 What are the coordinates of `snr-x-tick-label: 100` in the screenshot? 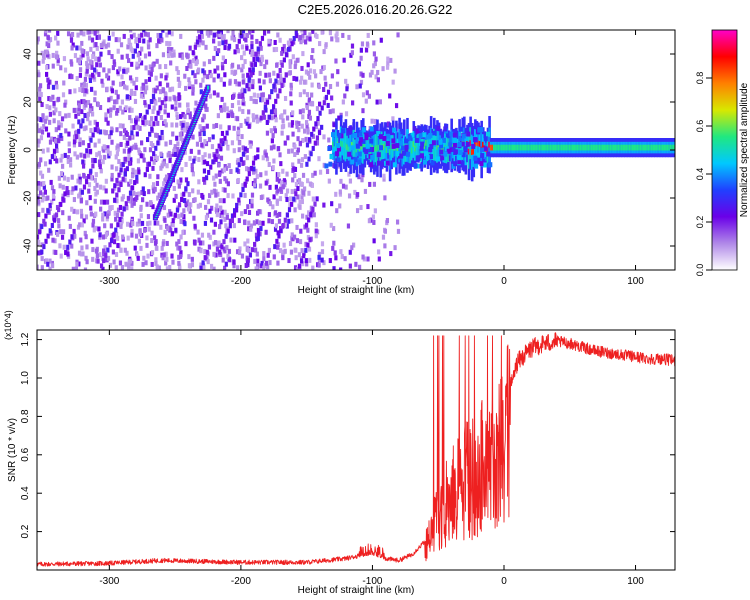 It's located at (635, 581).